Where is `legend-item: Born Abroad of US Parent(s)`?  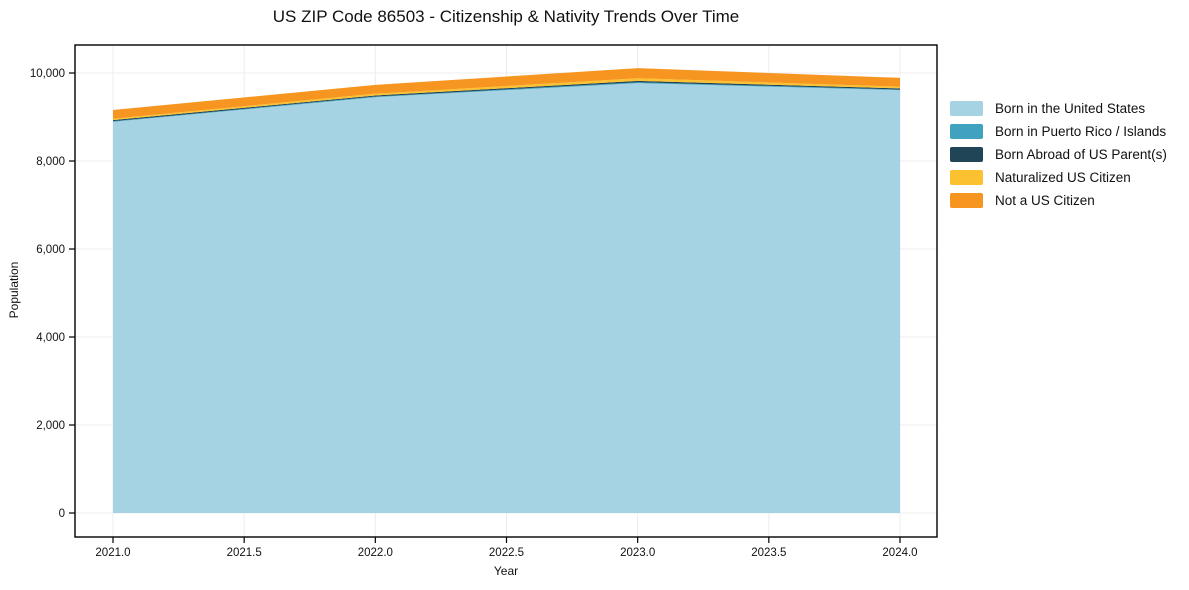
legend-item: Born Abroad of US Parent(s) is located at coordinates (1058, 154).